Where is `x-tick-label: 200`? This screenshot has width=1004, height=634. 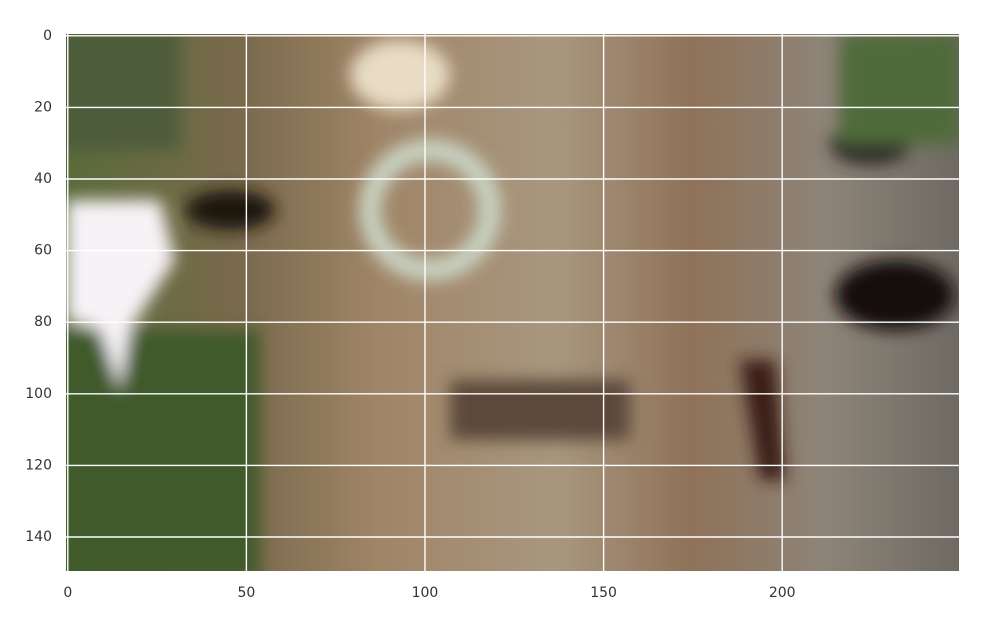
x-tick-label: 200 is located at coordinates (782, 593).